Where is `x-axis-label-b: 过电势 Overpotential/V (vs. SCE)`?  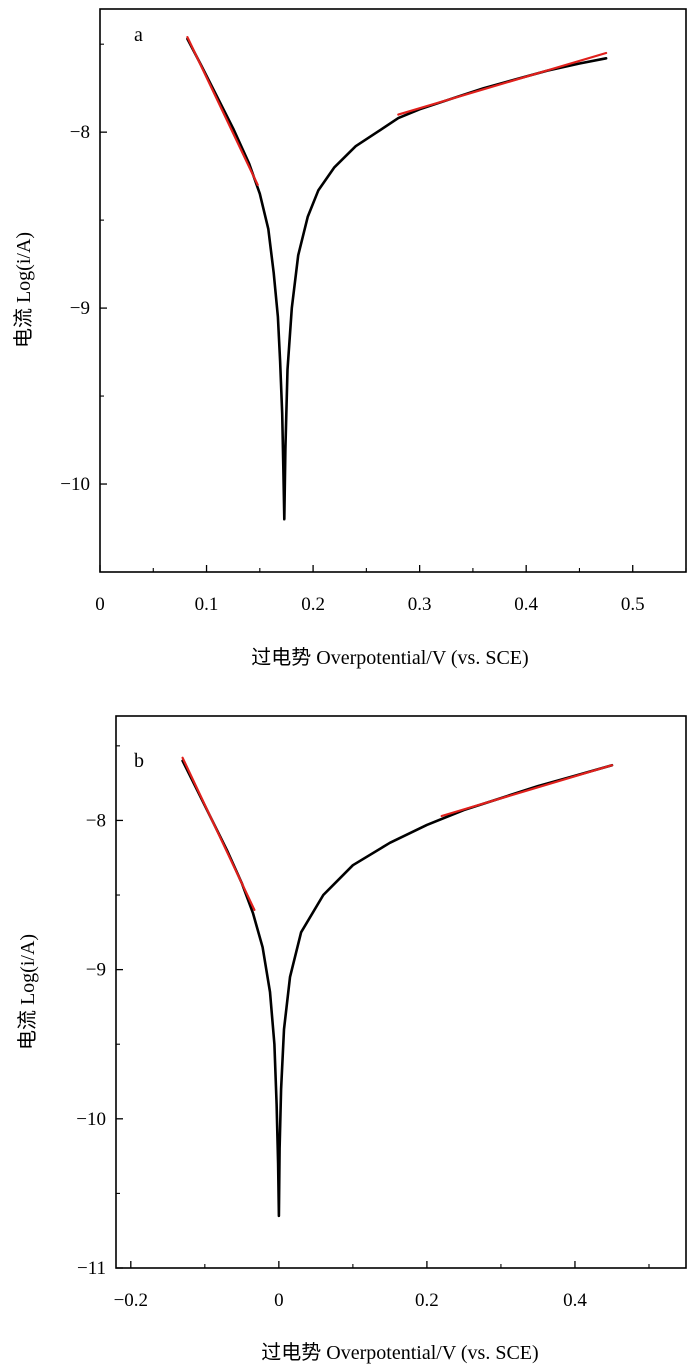 x-axis-label-b: 过电势 Overpotential/V (vs. SCE) is located at coordinates (399, 1352).